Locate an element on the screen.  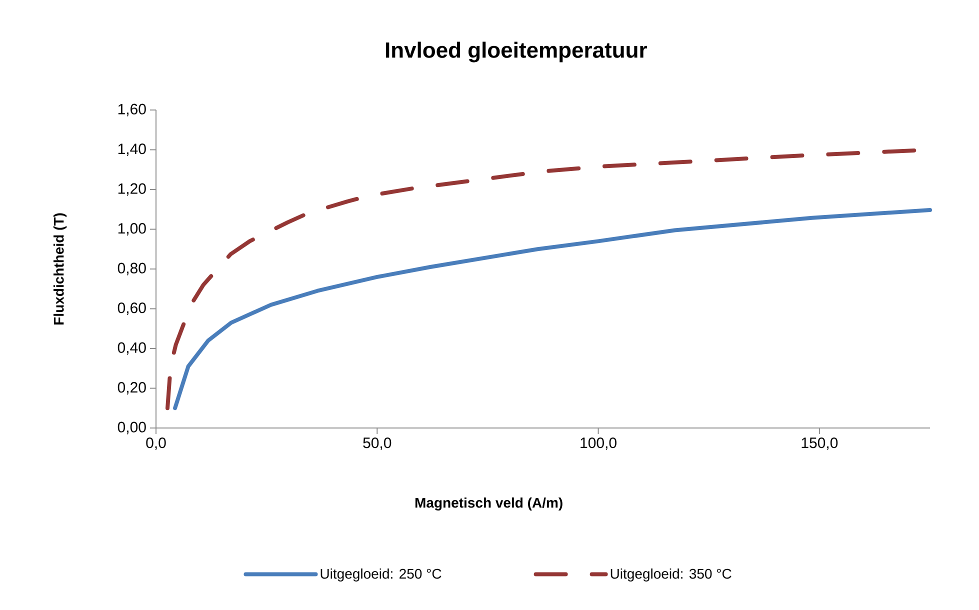
y-tick-label: 0,40 is located at coordinates (132, 348).